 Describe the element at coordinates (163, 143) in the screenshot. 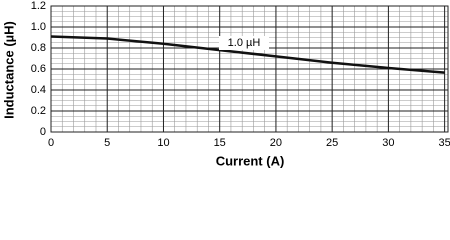

I see `x-tick-label: 10` at that location.